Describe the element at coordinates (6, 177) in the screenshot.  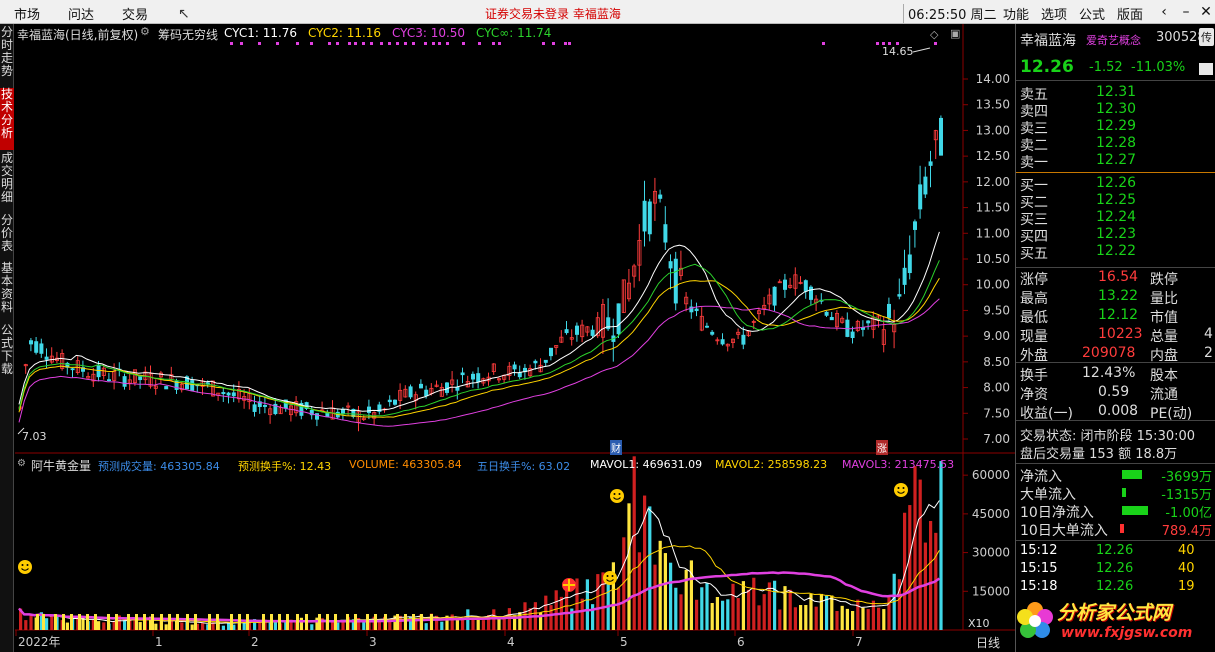
I see `tab-trade-detail: 成交明细` at that location.